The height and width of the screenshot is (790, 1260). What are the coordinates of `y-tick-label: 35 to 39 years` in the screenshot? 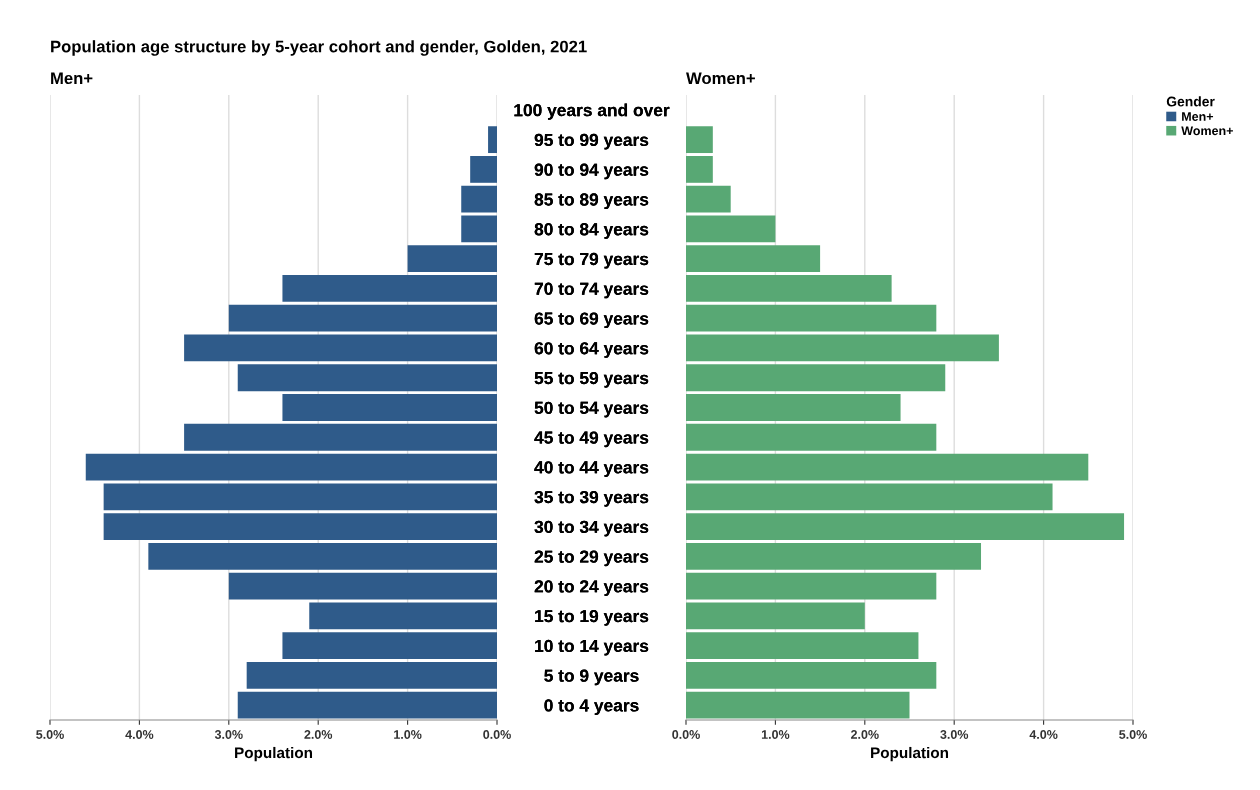 It's located at (591, 498).